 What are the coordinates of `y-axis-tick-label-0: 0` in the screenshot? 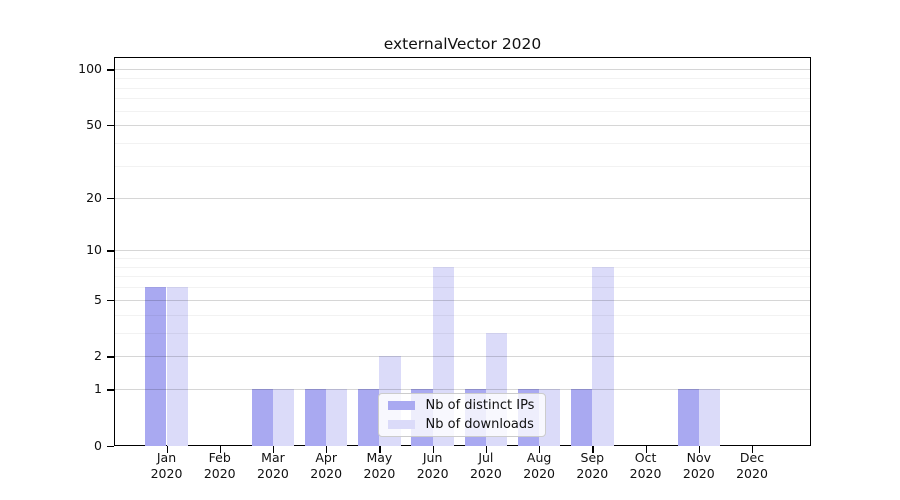 It's located at (98, 445).